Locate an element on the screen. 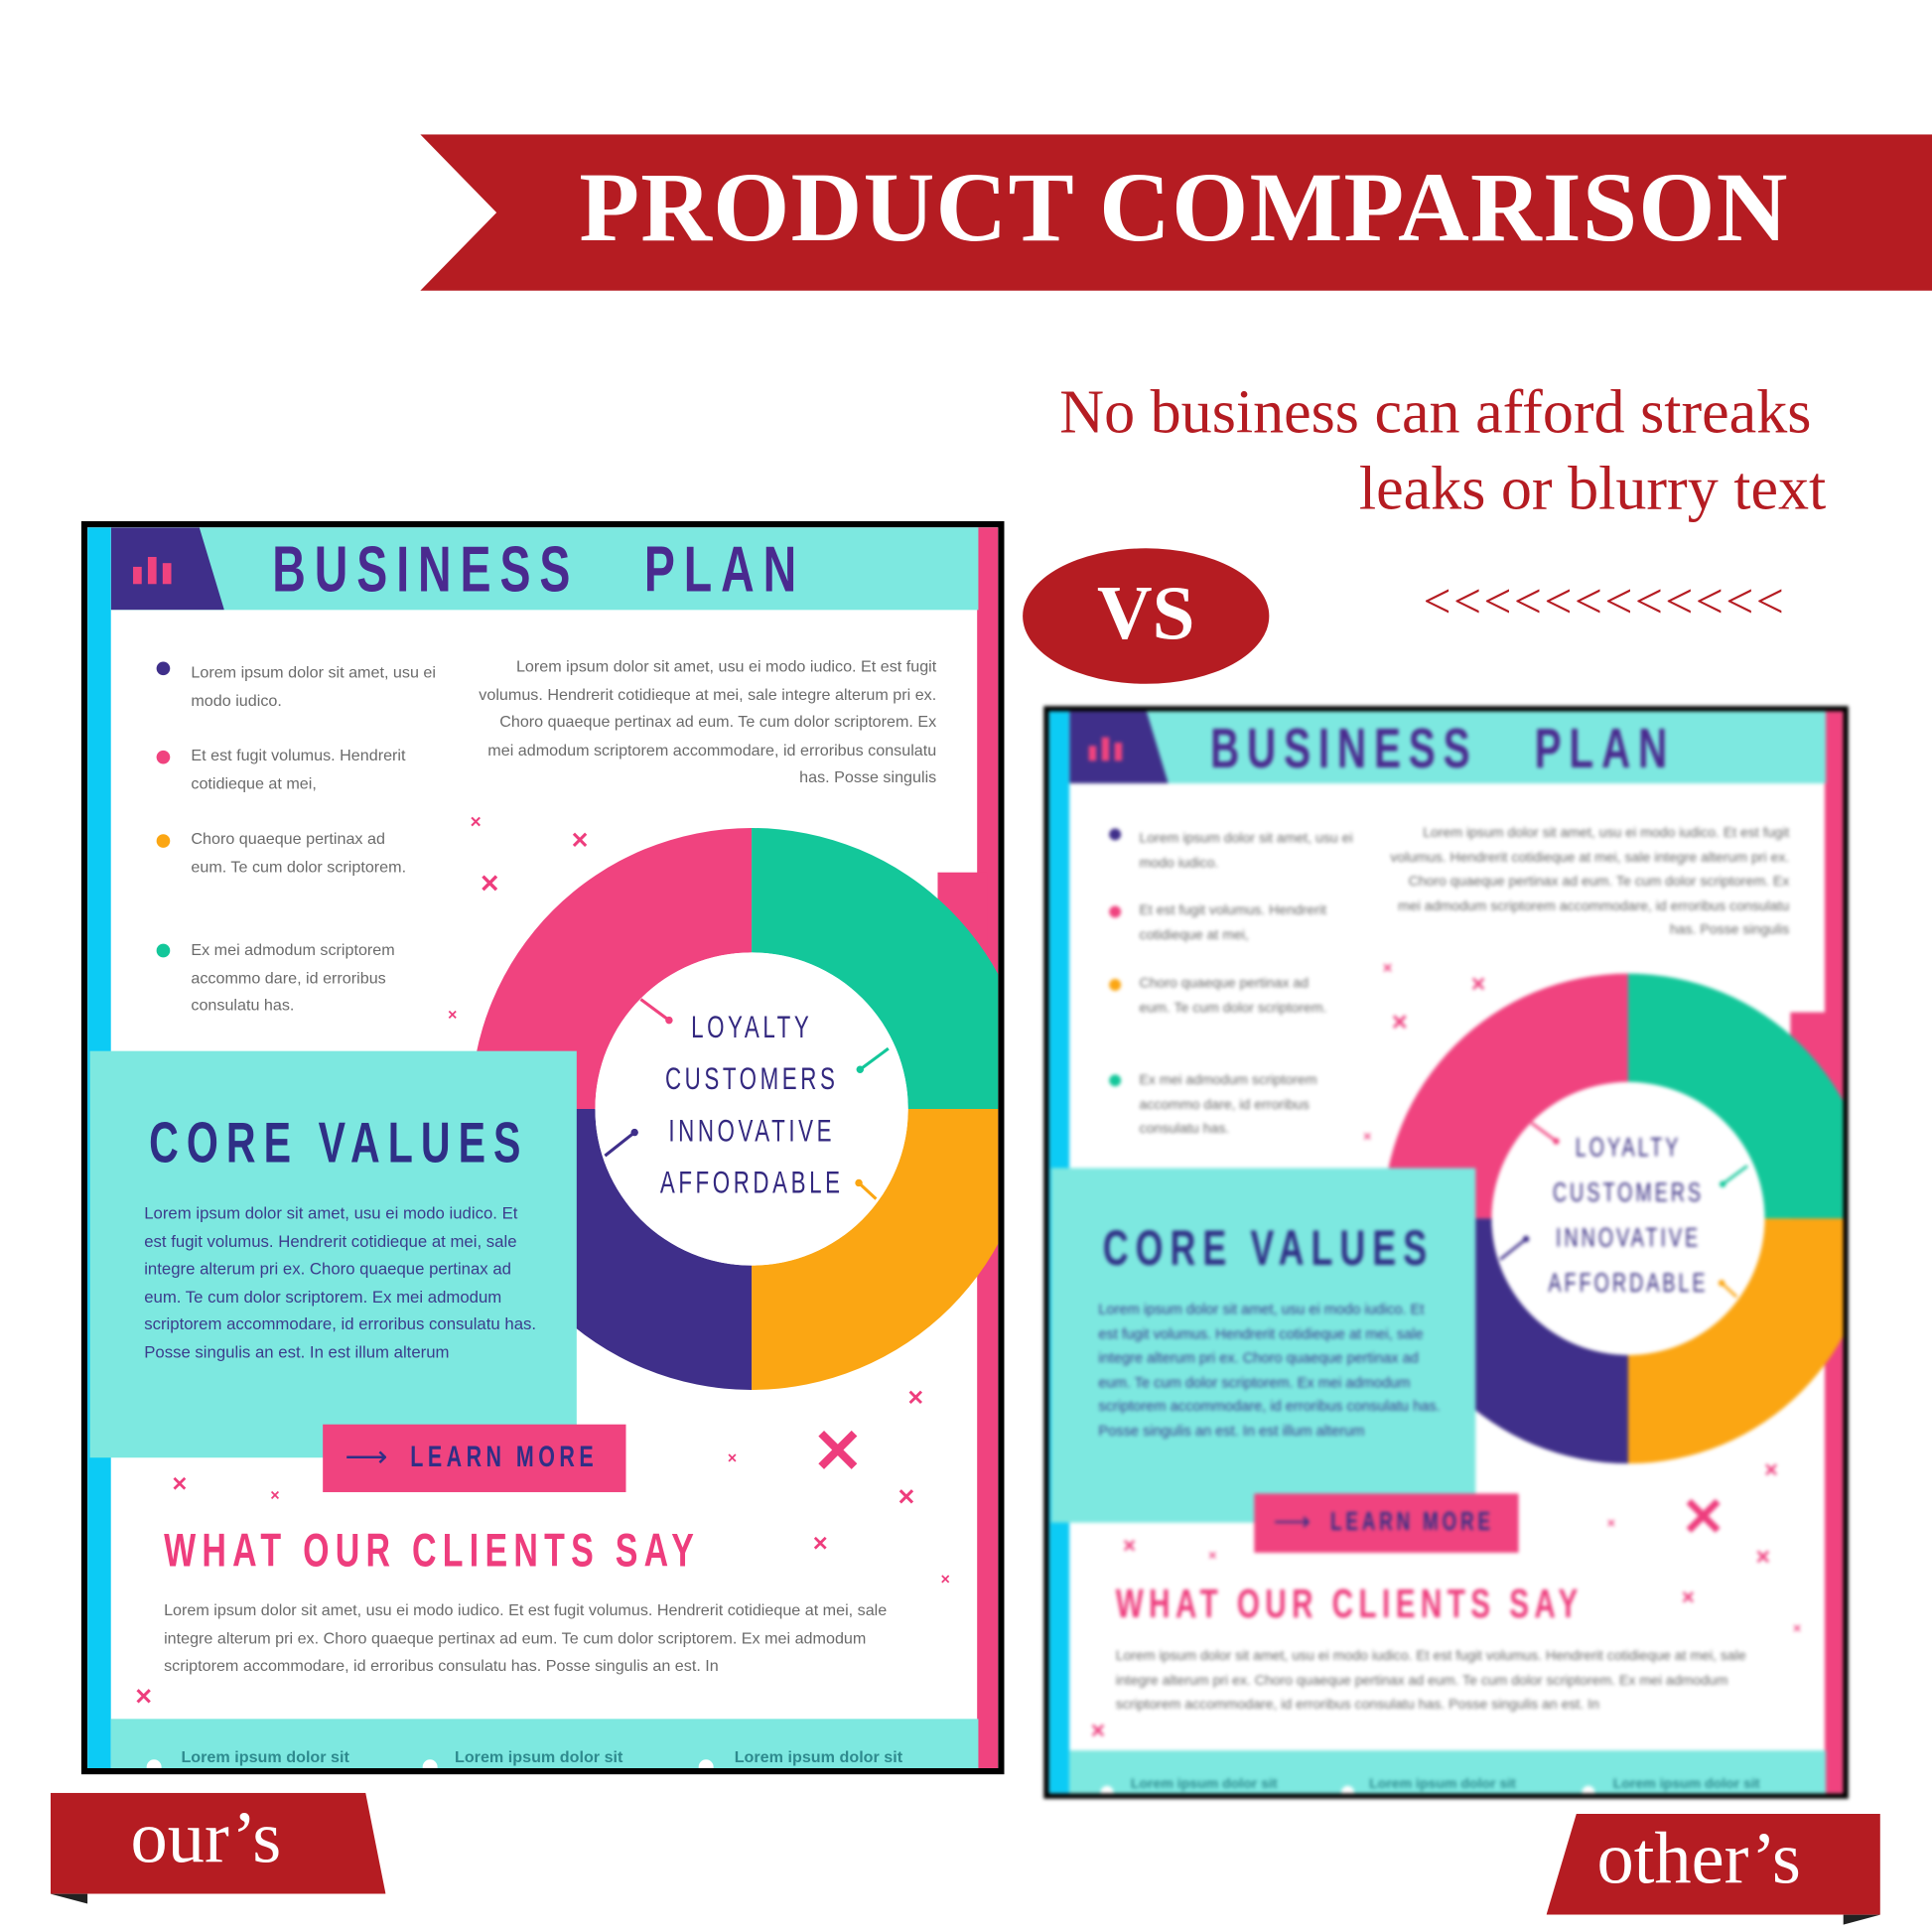 The width and height of the screenshot is (1932, 1932). connector-loyalty is located at coordinates (654, 1010).